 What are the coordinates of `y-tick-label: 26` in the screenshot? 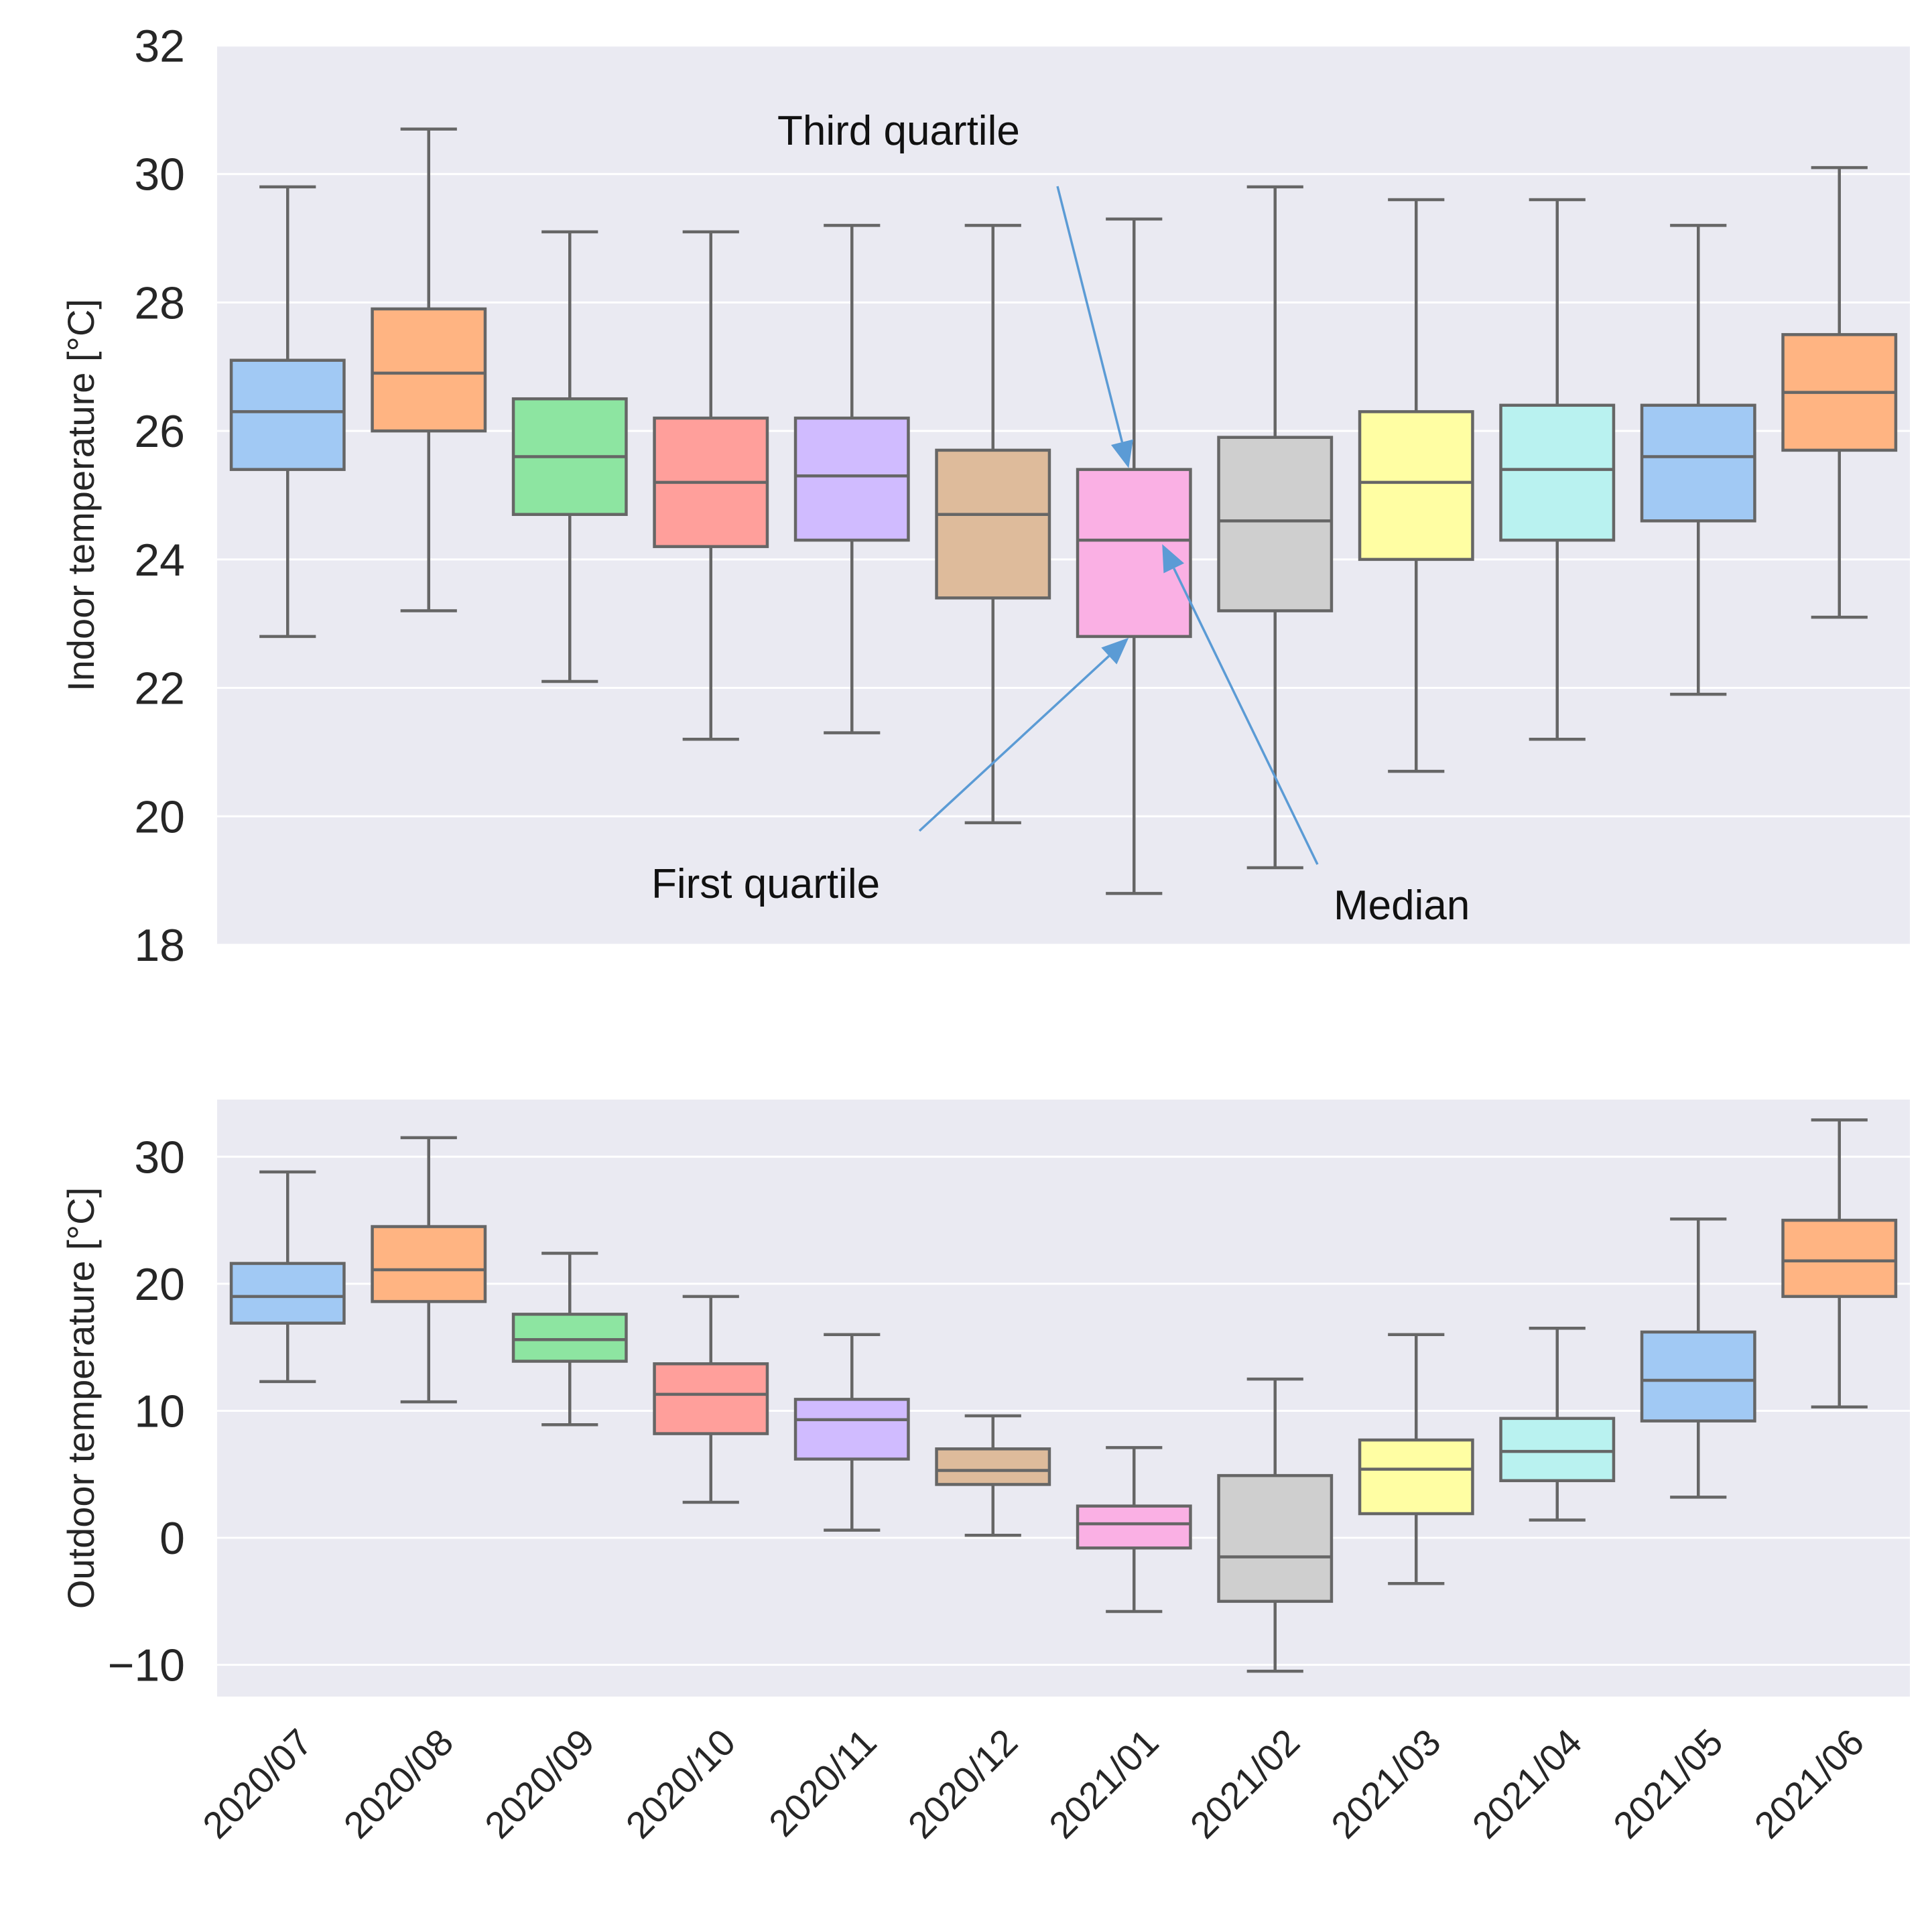 It's located at (159, 431).